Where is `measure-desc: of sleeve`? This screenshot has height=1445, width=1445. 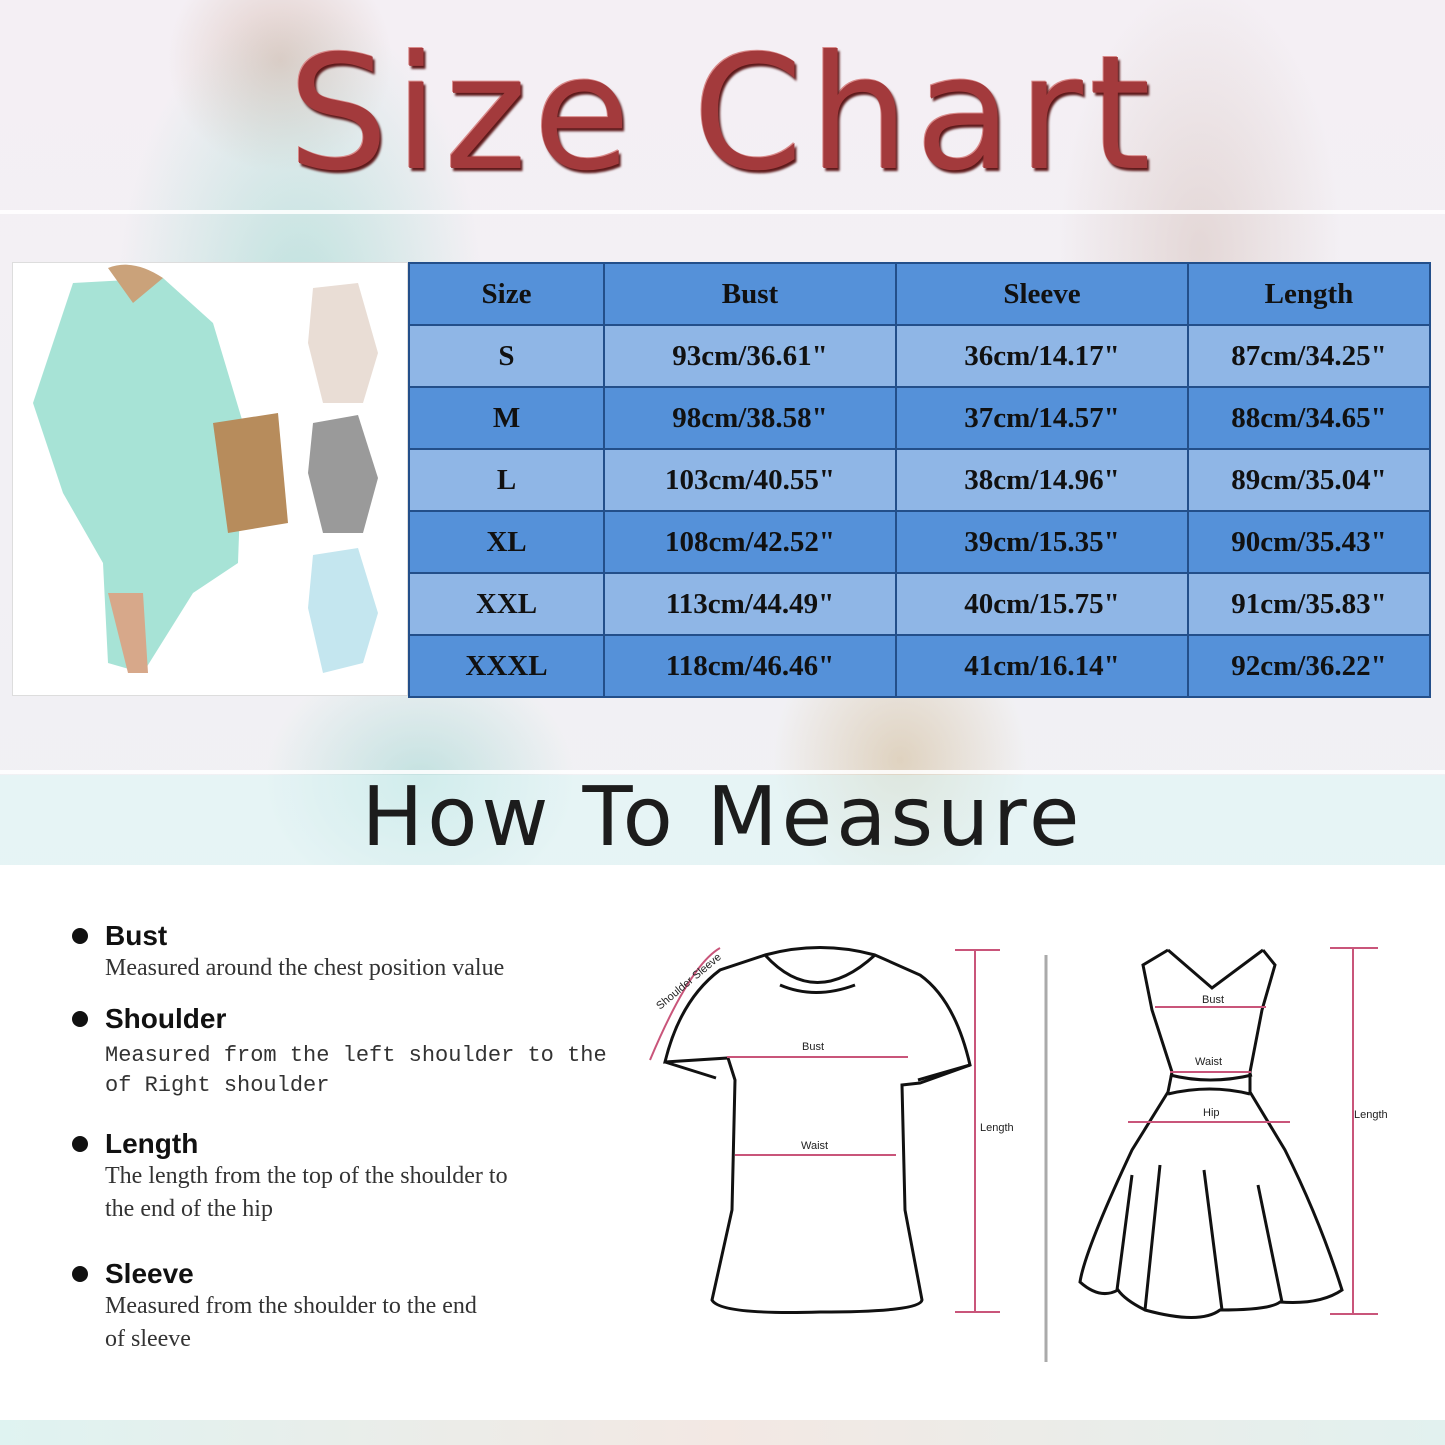 measure-desc: of sleeve is located at coordinates (148, 1339).